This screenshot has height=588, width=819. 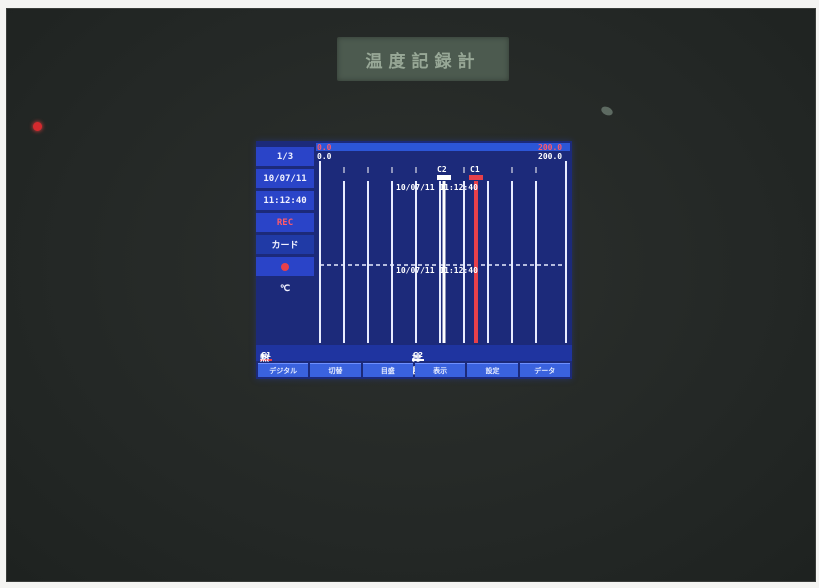 I want to click on chart-gridlines, so click(x=443, y=252).